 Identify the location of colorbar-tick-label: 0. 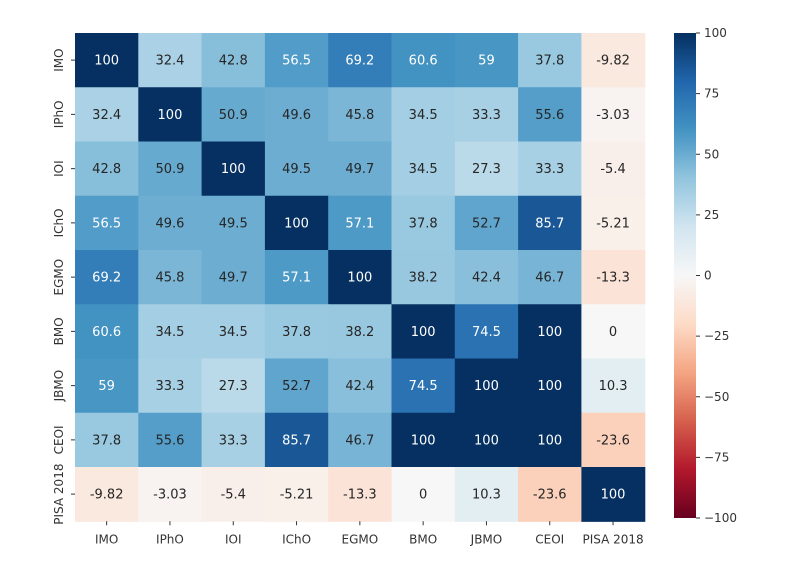
(708, 276).